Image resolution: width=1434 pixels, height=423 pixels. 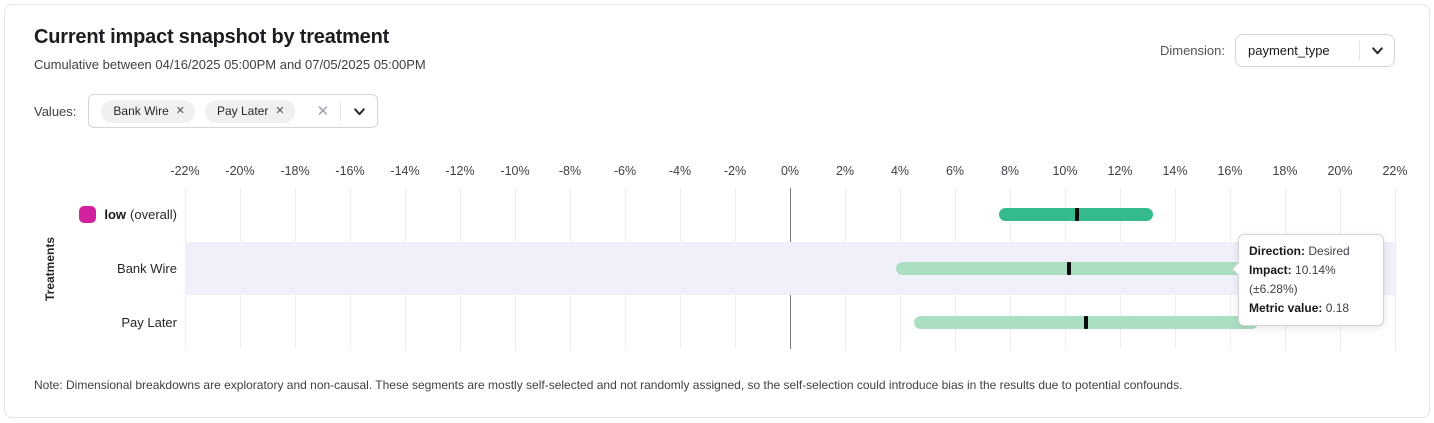 What do you see at coordinates (1120, 171) in the screenshot?
I see `x-tick-label: 12%` at bounding box center [1120, 171].